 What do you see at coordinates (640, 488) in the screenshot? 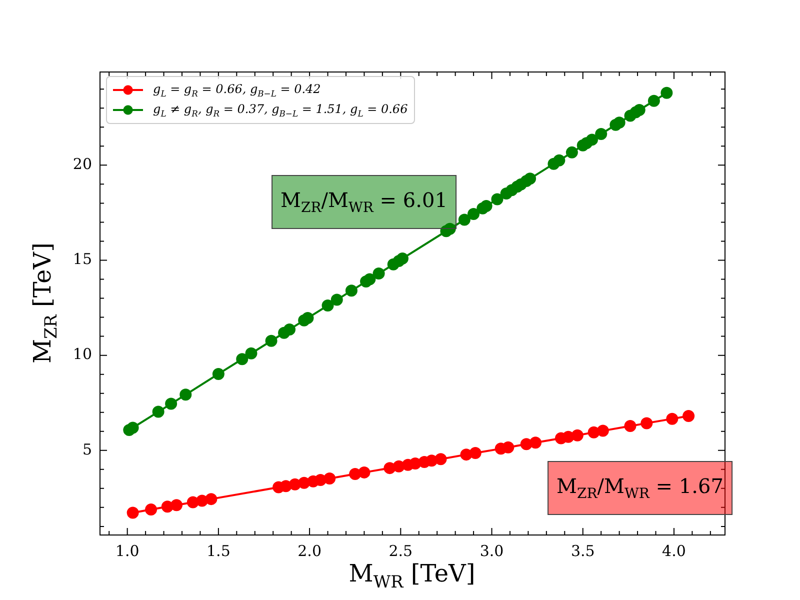
I see `annotation: M$_{Z}$$_{R}$/M$_{W}$$_{R}$ = 1.67` at bounding box center [640, 488].